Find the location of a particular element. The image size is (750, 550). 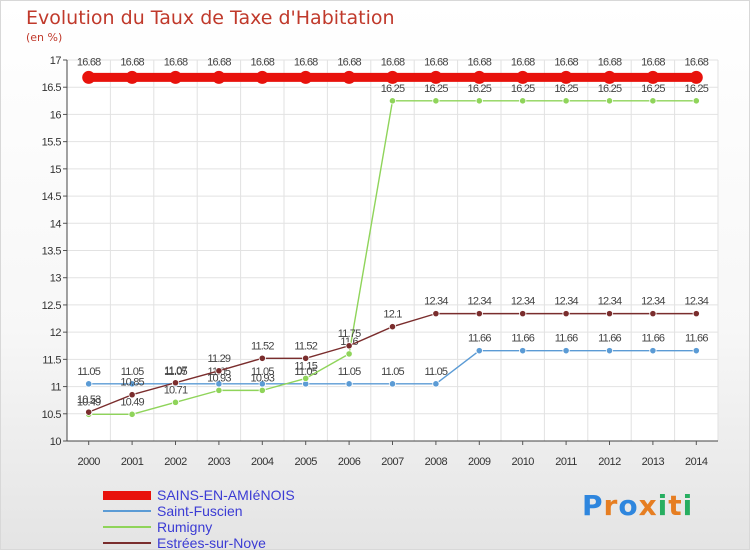

x-tick-label: 2005 is located at coordinates (305, 462).